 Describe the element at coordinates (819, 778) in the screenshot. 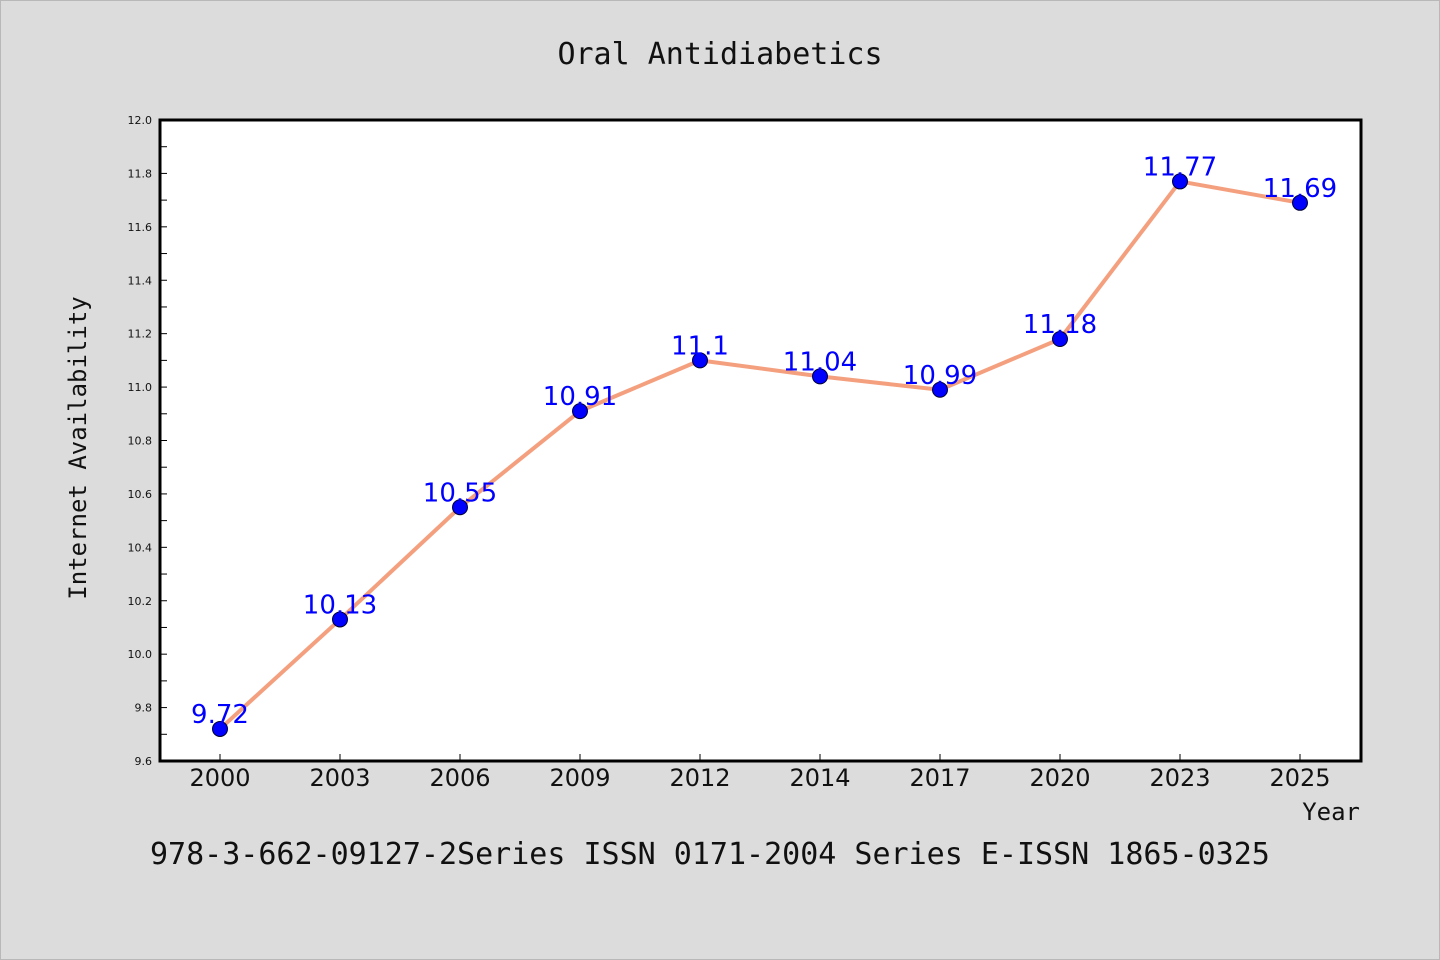

I see `x-tick-label: 2014` at that location.